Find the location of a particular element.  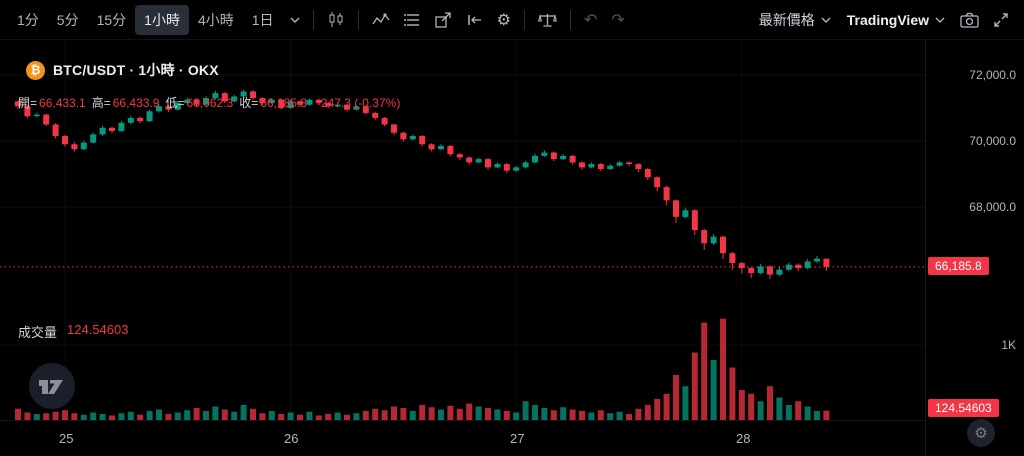

replay-arrow-icon is located at coordinates (474, 19).